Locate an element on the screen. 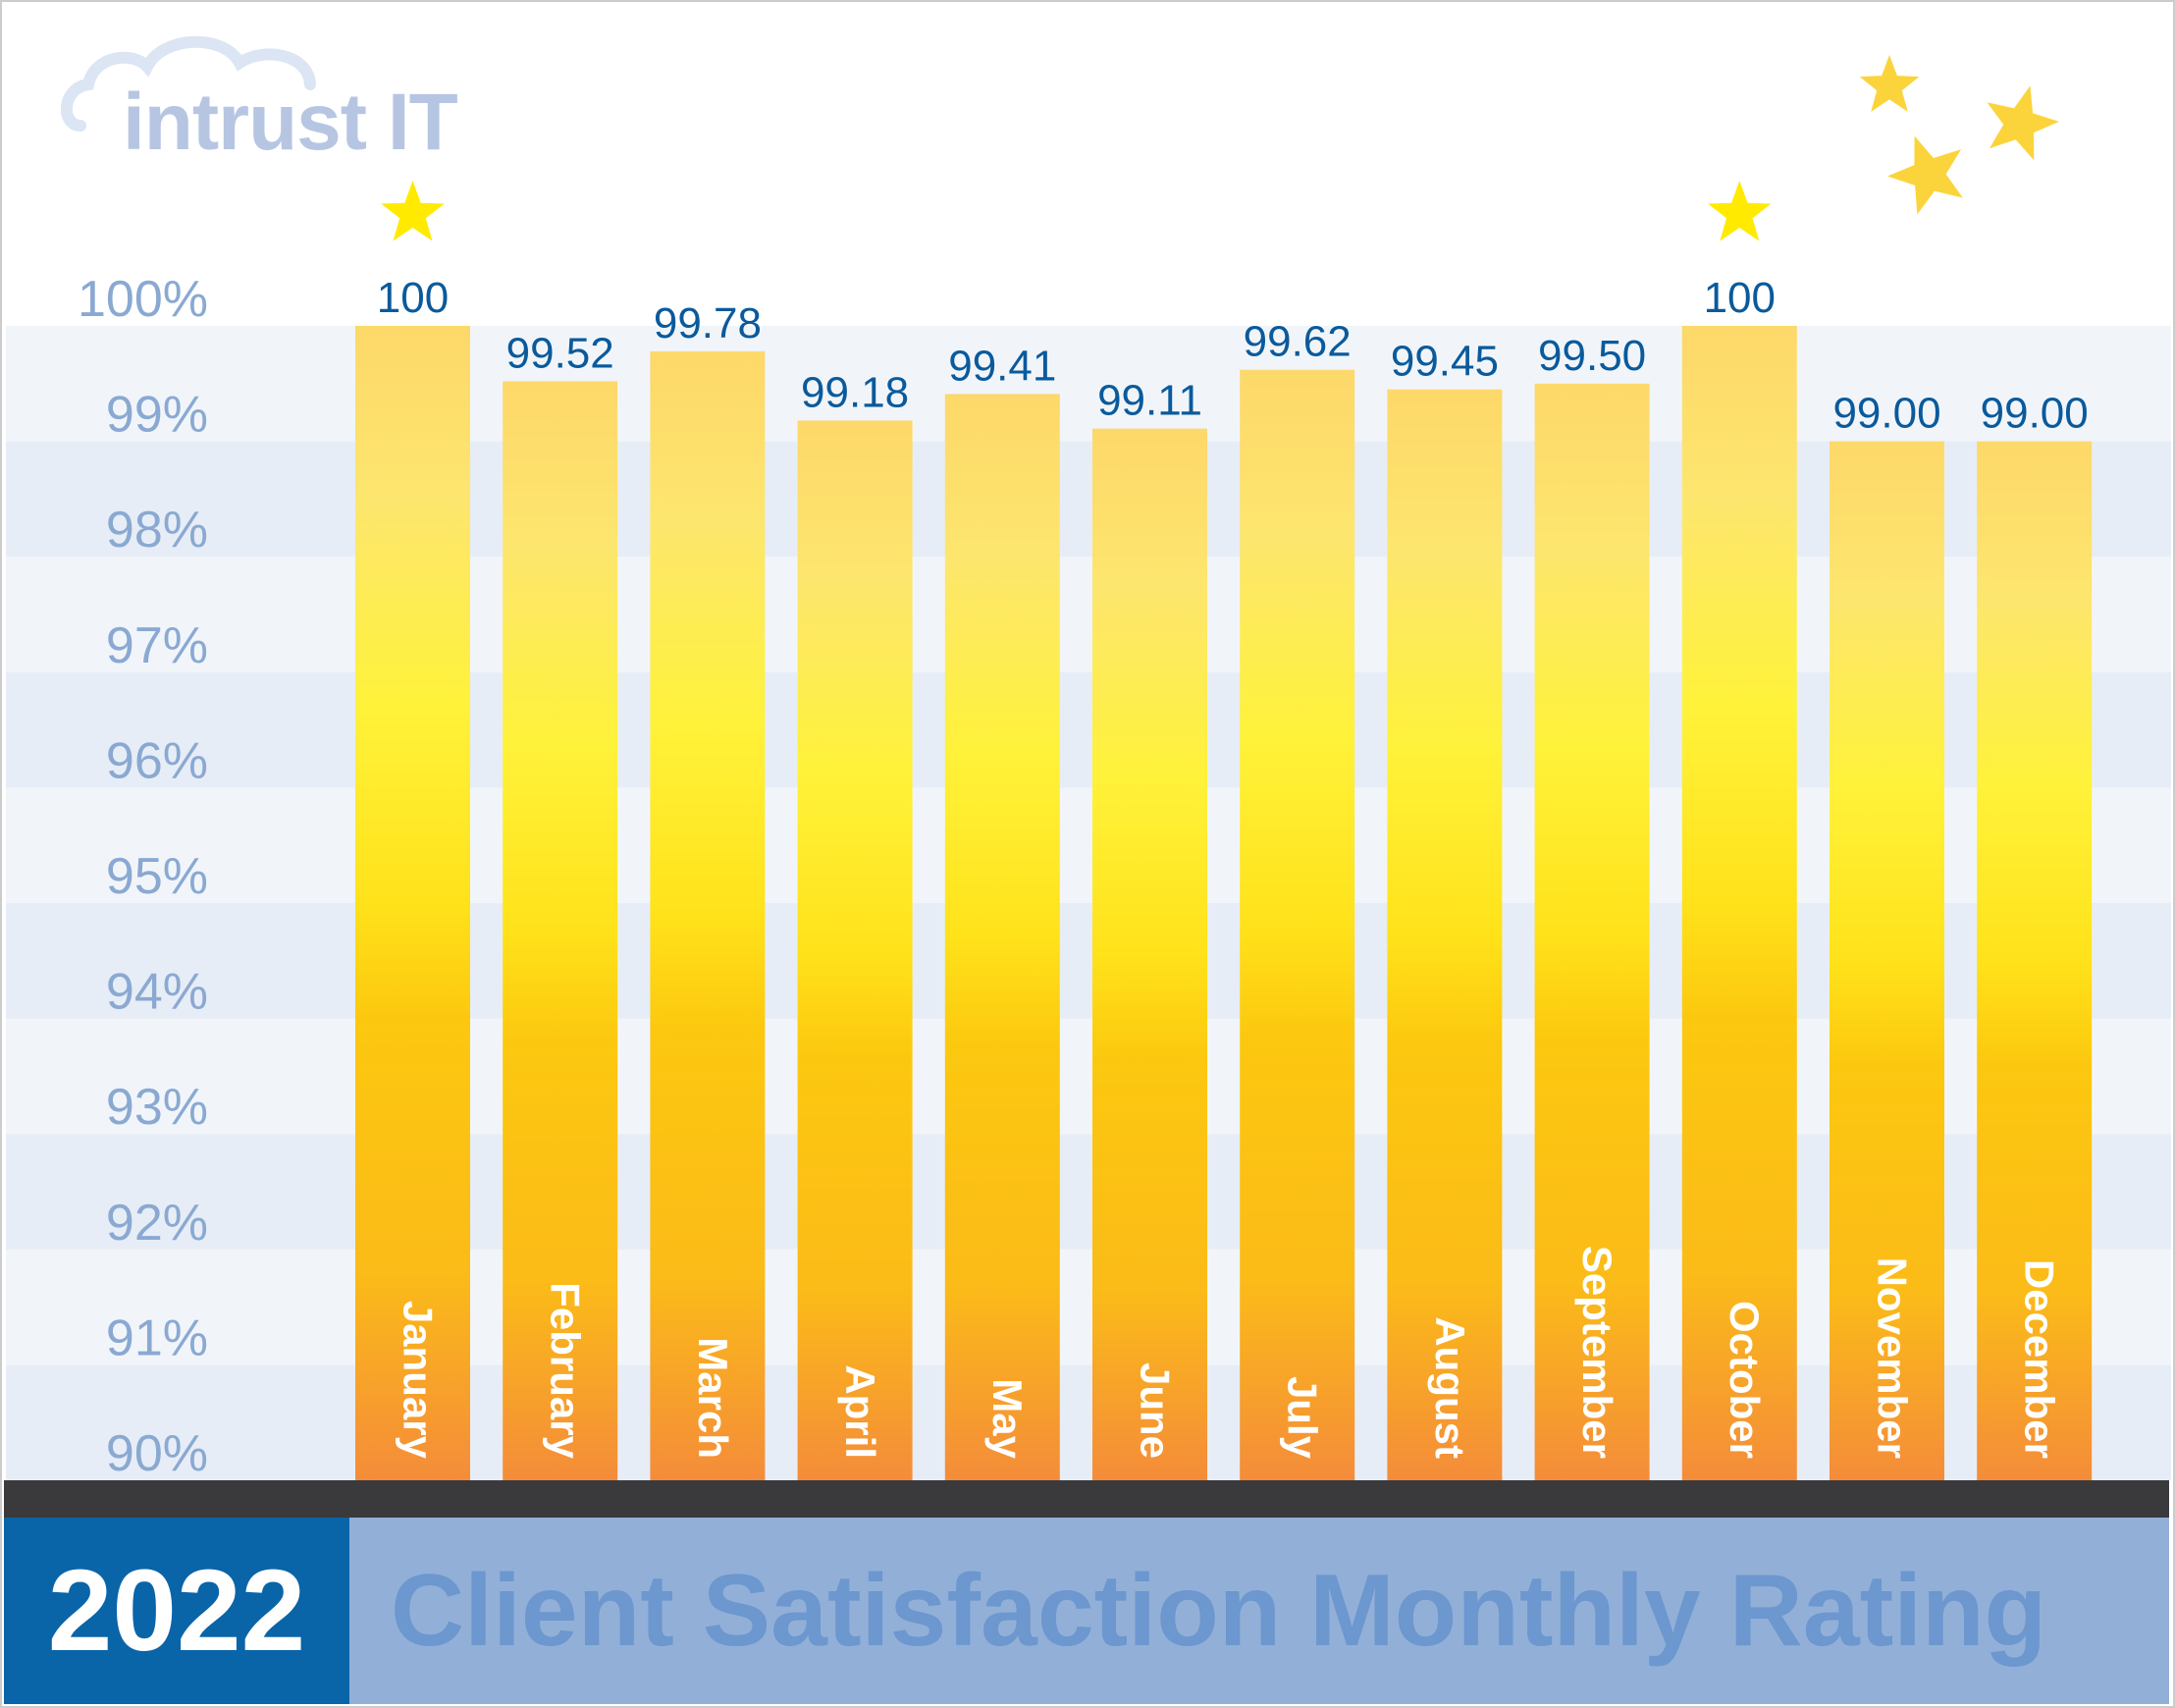 The height and width of the screenshot is (1708, 2175). category-label: July is located at coordinates (1303, 1418).